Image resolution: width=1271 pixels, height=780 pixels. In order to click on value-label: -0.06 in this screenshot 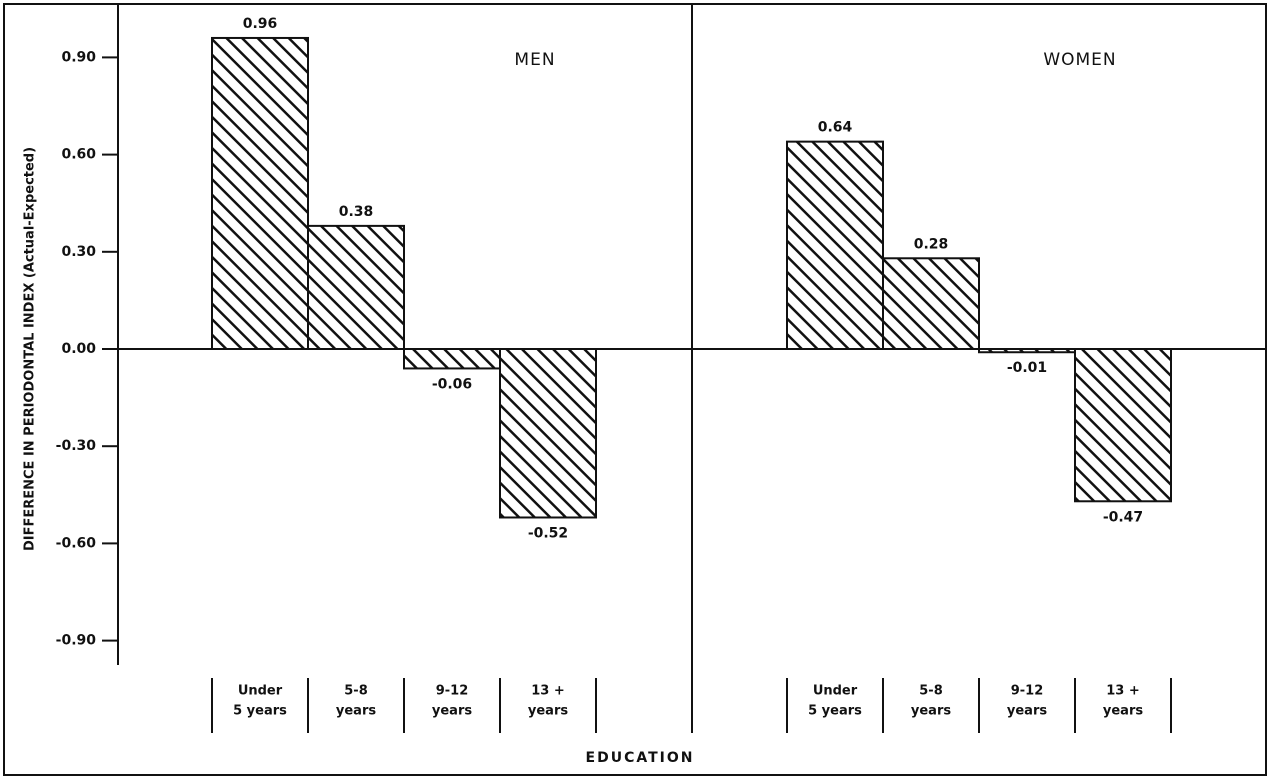, I will do `click(452, 384)`.